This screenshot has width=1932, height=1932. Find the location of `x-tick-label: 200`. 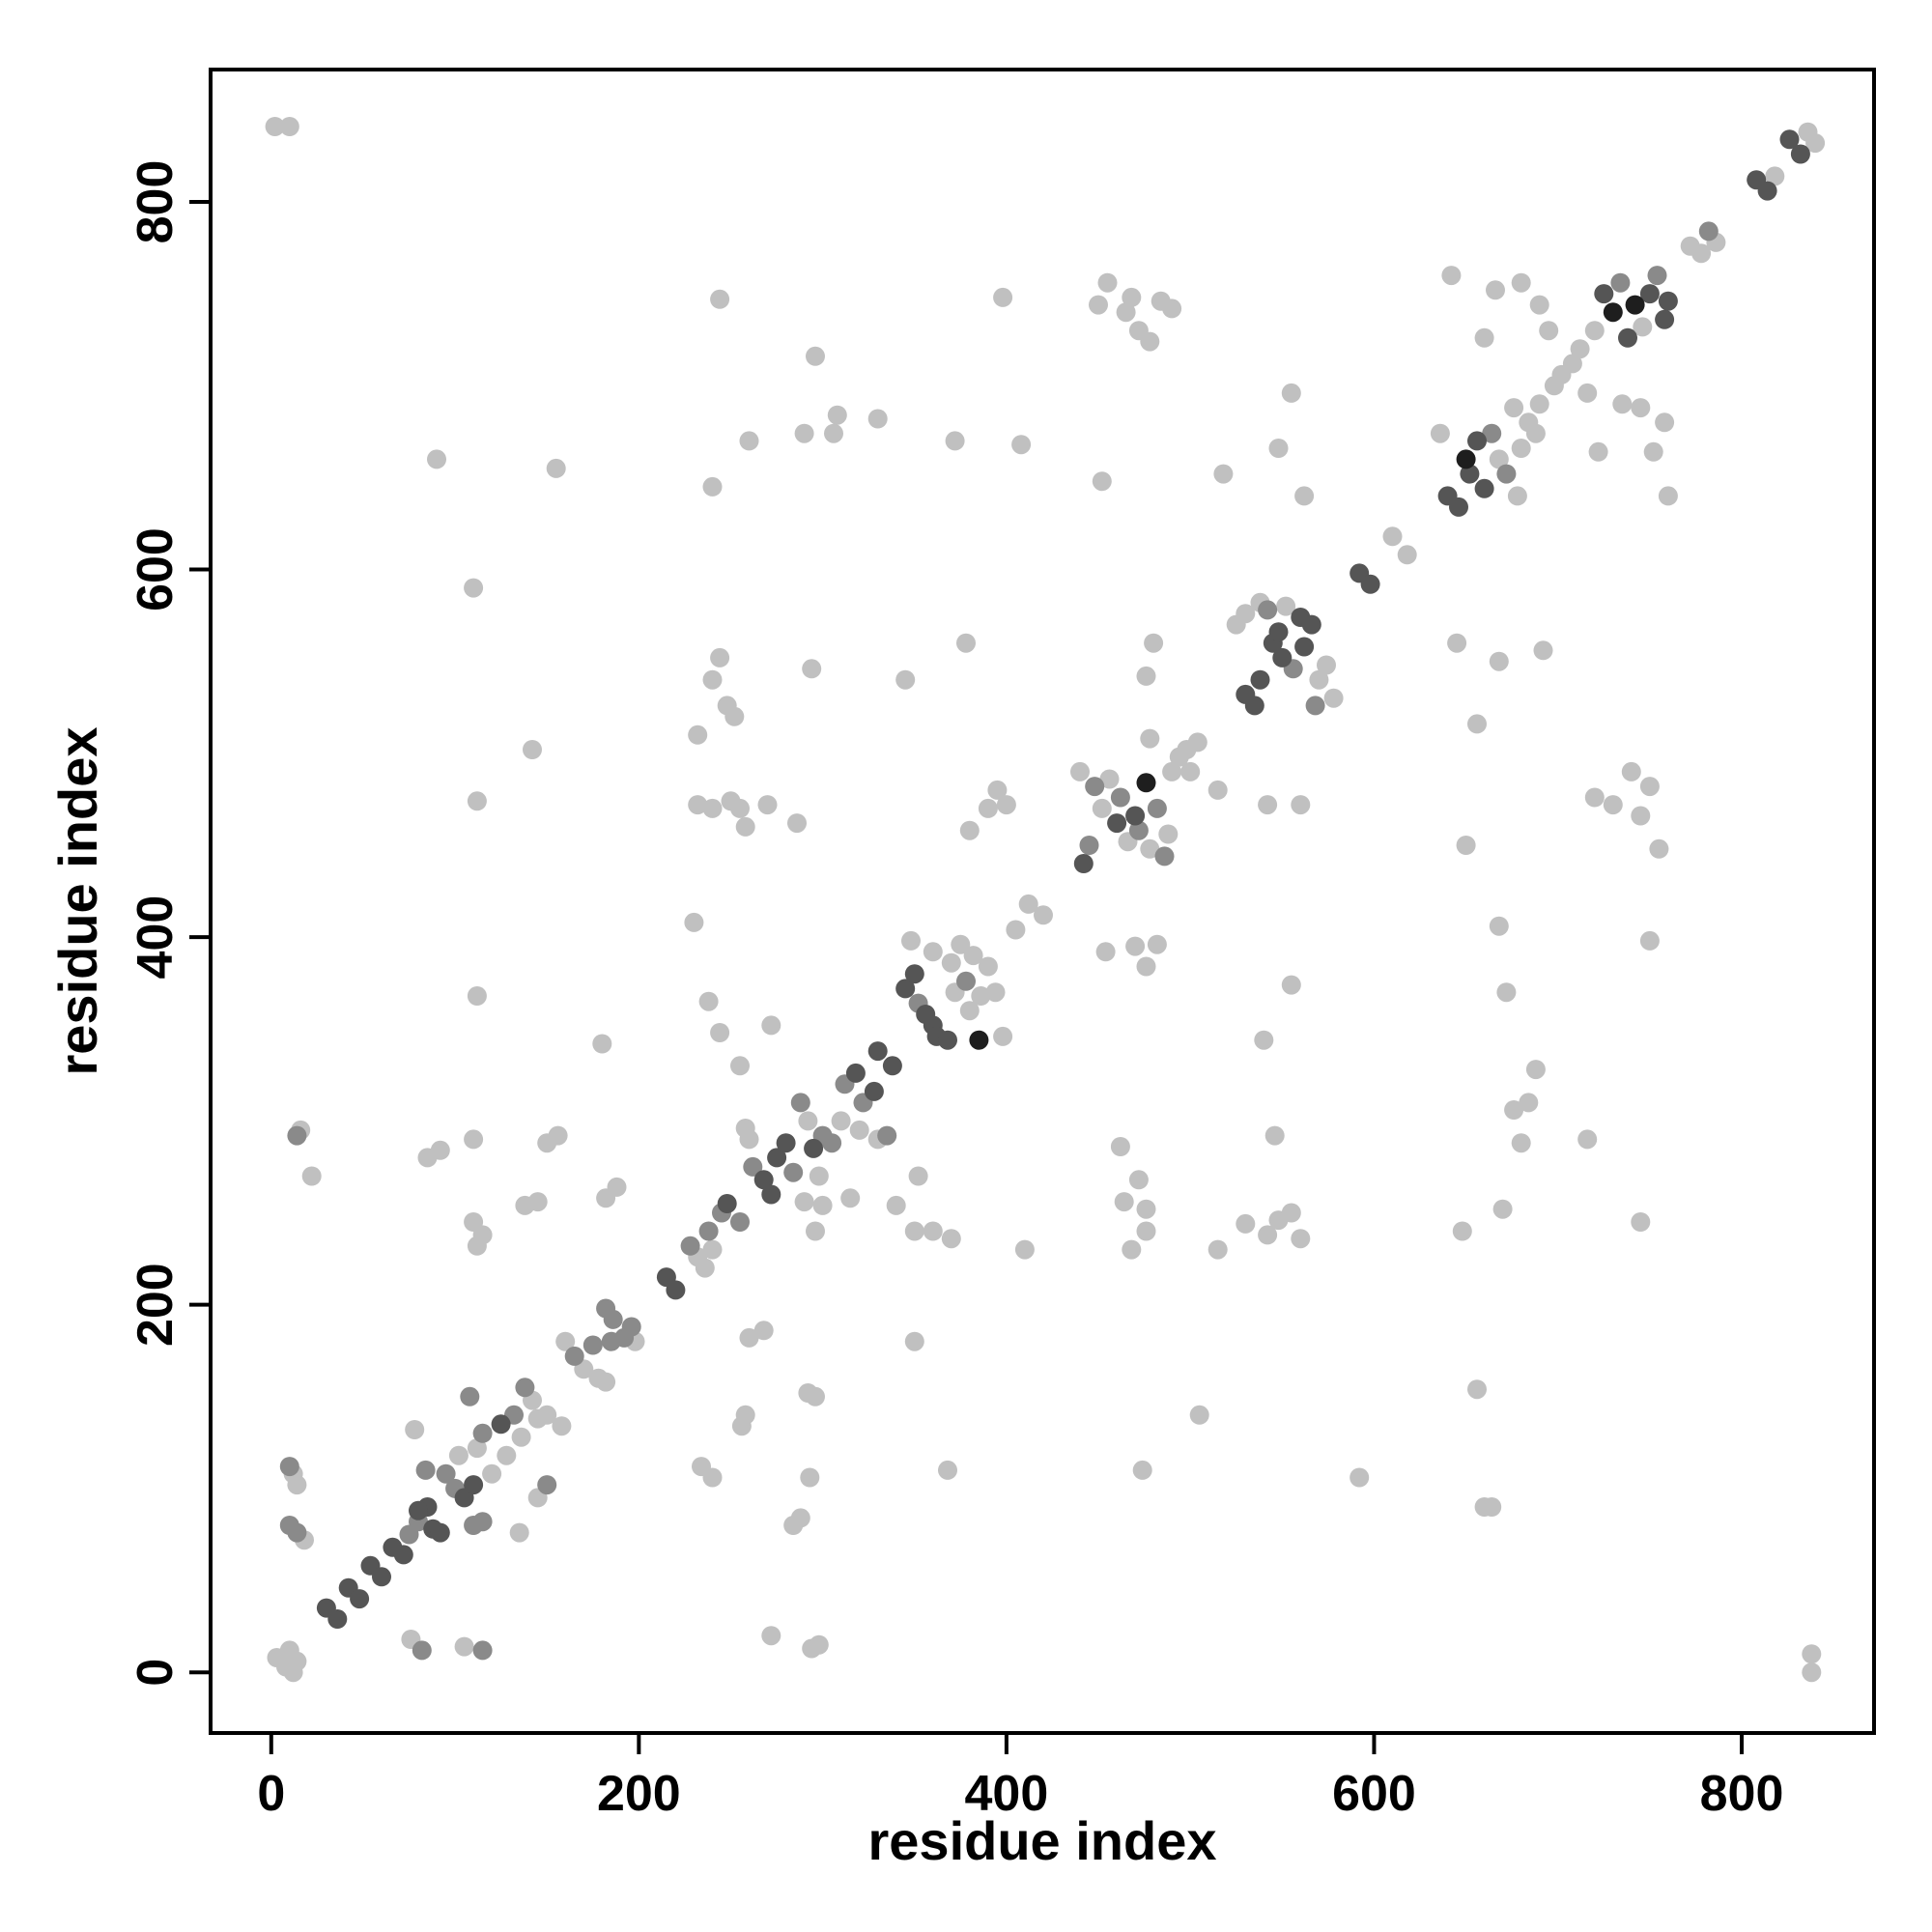

x-tick-label: 200 is located at coordinates (639, 1794).